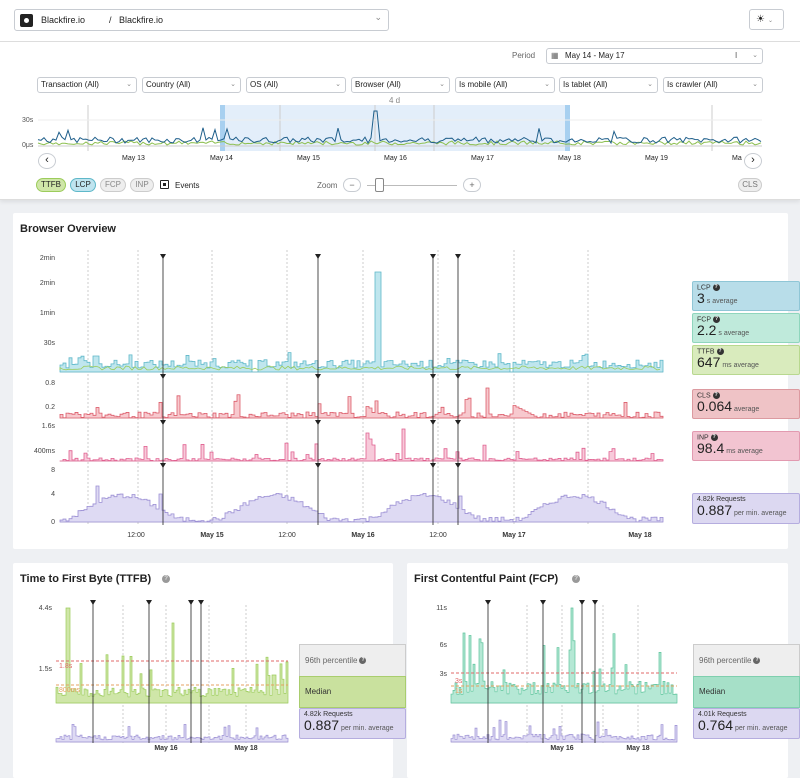 Image resolution: width=800 pixels, height=778 pixels. Describe the element at coordinates (472, 185) in the screenshot. I see `zoom-in-button: +` at that location.